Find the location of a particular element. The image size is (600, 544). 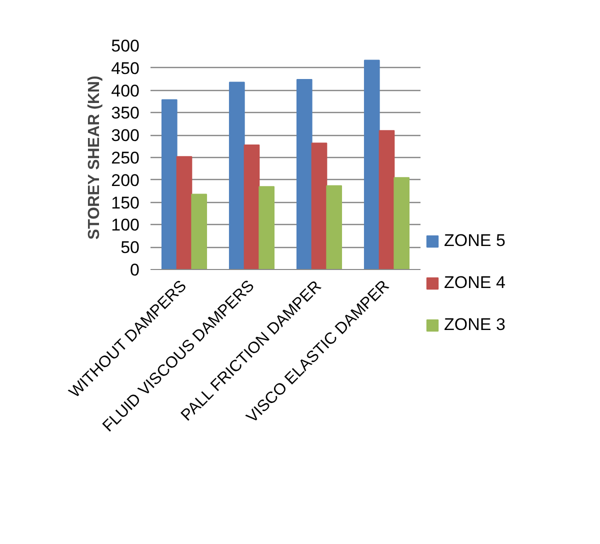

y-tick-label: 150 is located at coordinates (125, 202).